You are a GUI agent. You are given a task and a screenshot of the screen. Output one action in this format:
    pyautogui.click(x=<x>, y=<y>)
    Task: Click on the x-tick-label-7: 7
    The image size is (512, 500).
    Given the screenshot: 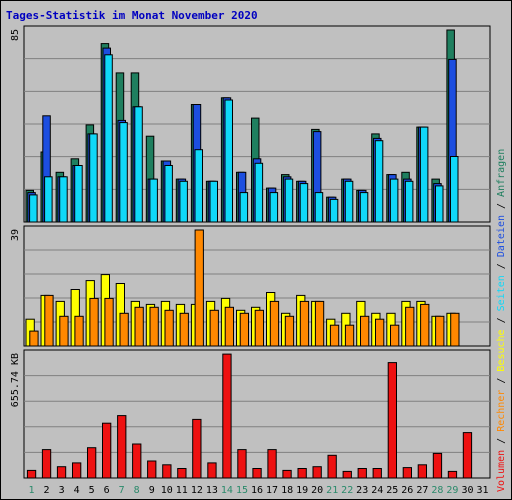 What is the action you would take?
    pyautogui.click(x=122, y=490)
    